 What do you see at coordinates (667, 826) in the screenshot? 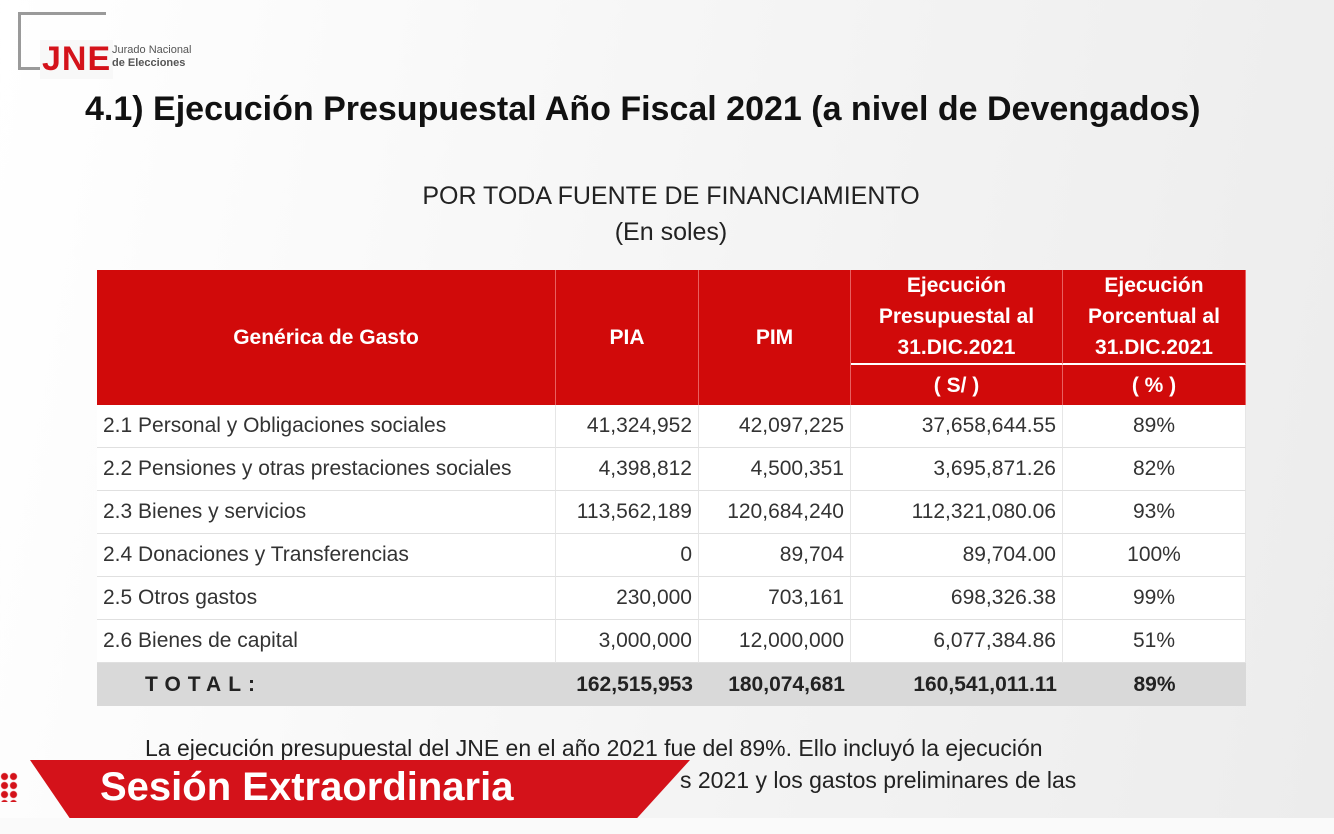
I see `bottom-strip` at bounding box center [667, 826].